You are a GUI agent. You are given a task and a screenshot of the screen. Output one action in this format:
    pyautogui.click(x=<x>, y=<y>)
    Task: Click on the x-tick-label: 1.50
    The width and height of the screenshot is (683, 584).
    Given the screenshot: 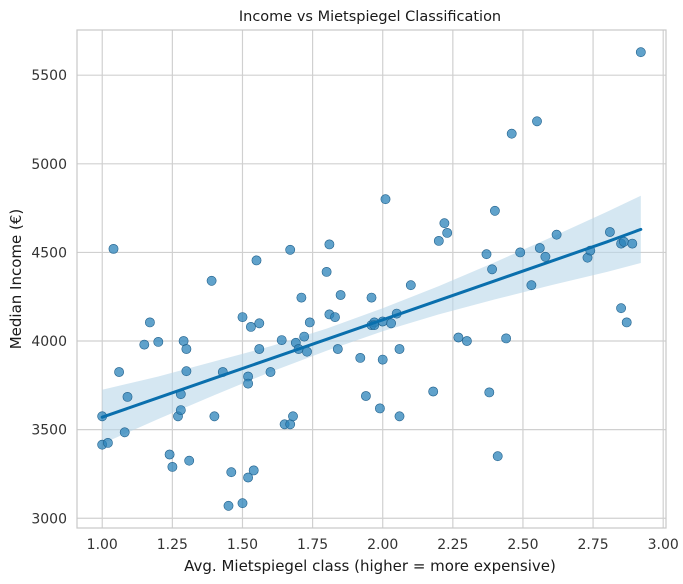 What is the action you would take?
    pyautogui.click(x=242, y=545)
    